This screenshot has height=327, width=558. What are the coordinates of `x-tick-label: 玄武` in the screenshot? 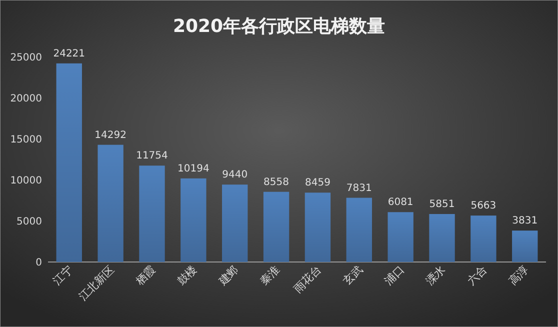 It's located at (353, 275).